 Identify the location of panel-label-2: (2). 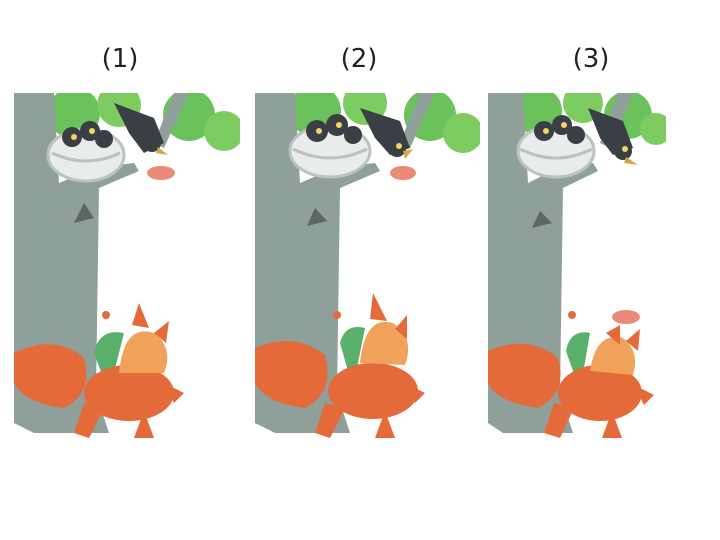
(359, 59).